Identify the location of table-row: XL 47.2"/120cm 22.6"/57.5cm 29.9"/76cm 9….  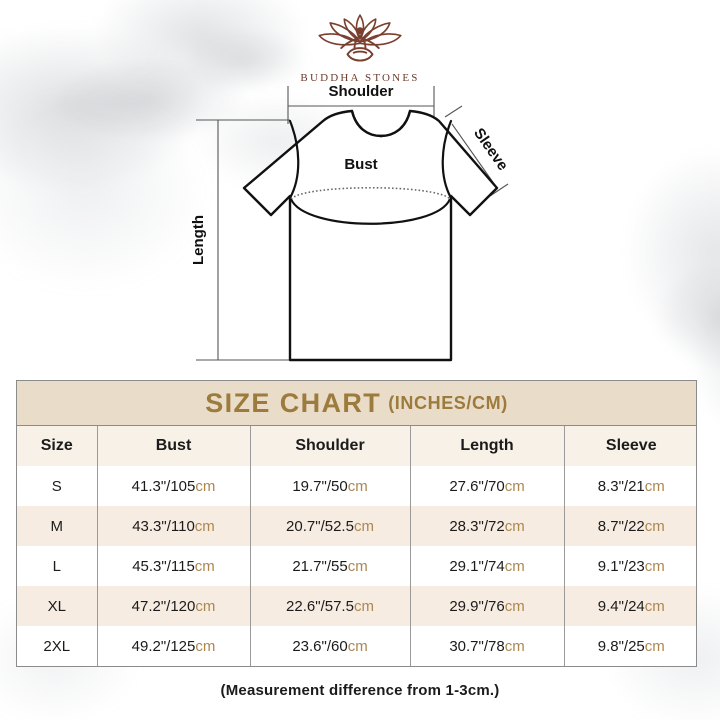
(356, 606).